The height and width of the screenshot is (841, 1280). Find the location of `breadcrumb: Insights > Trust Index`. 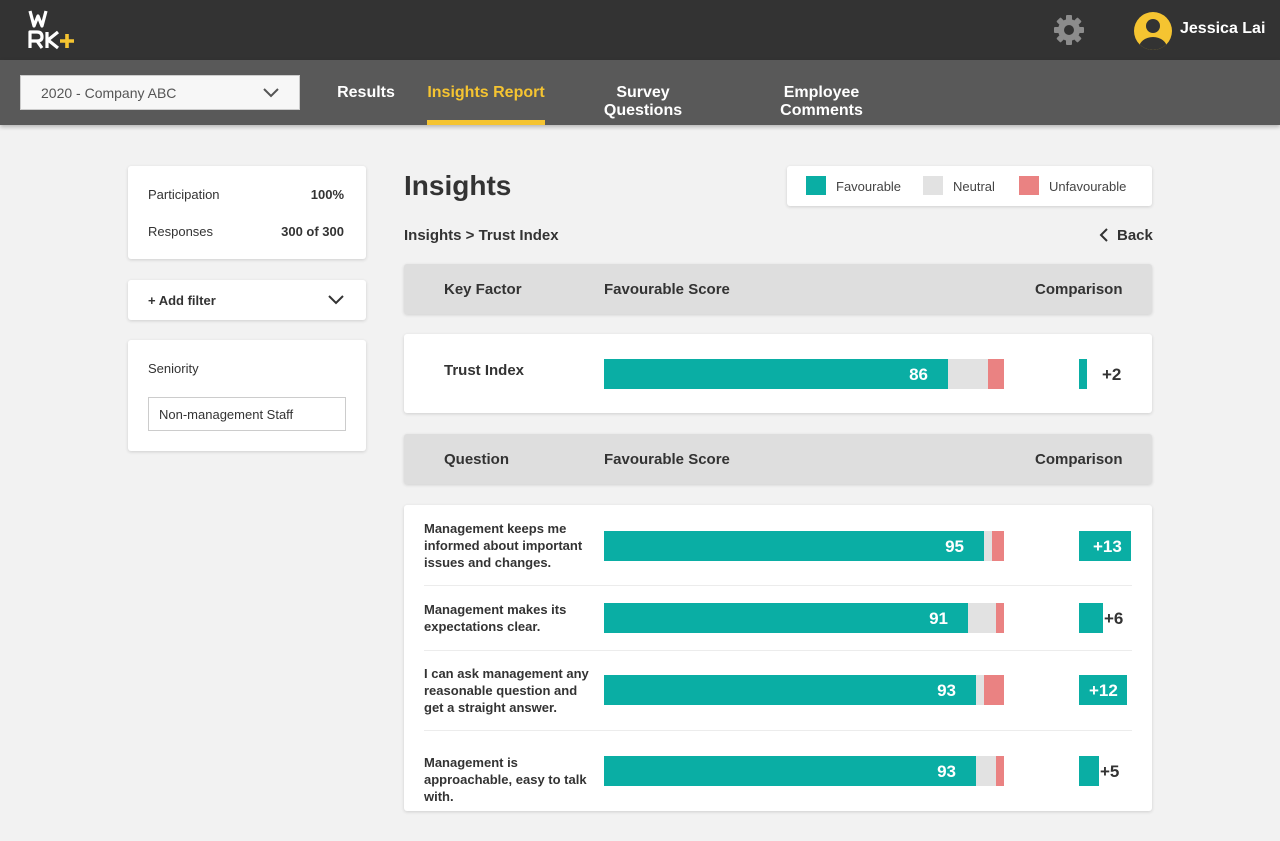

breadcrumb: Insights > Trust Index is located at coordinates (481, 235).